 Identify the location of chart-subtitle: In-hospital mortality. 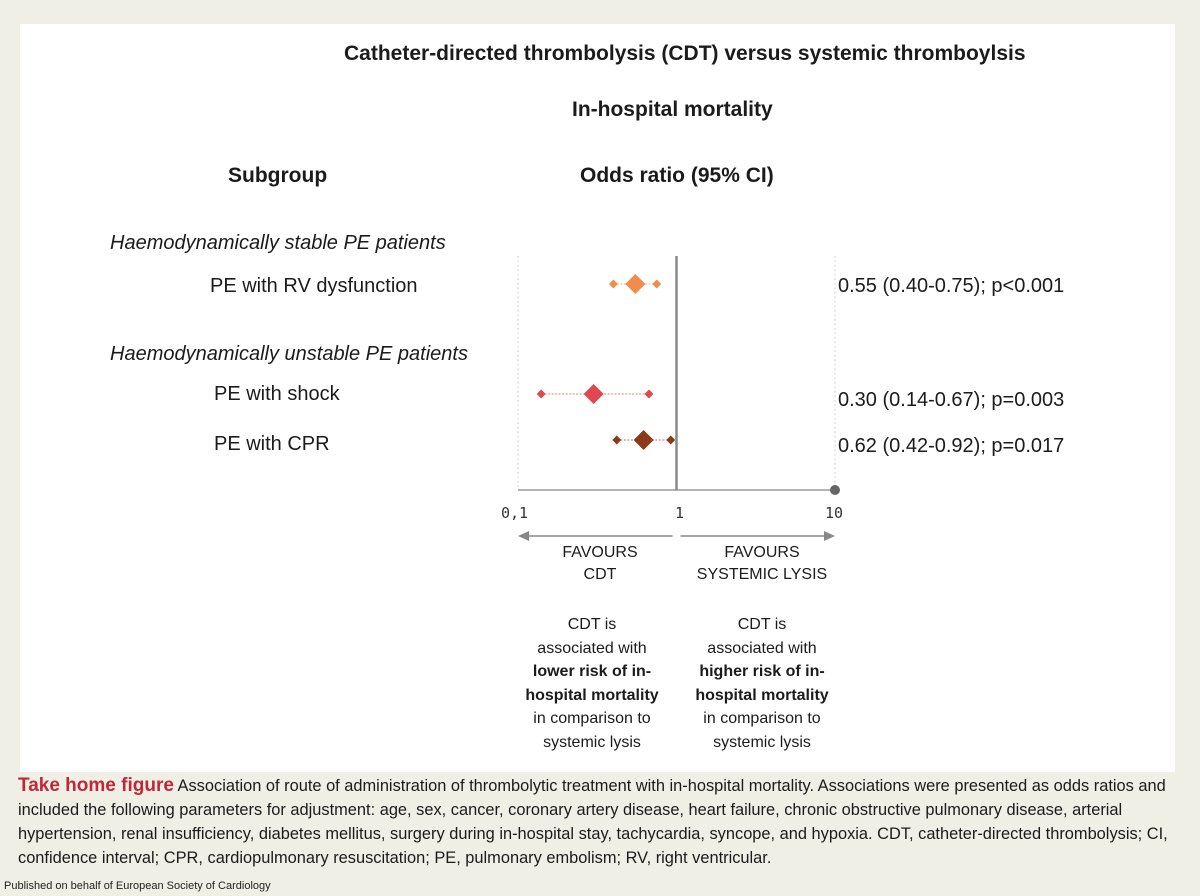
(672, 109).